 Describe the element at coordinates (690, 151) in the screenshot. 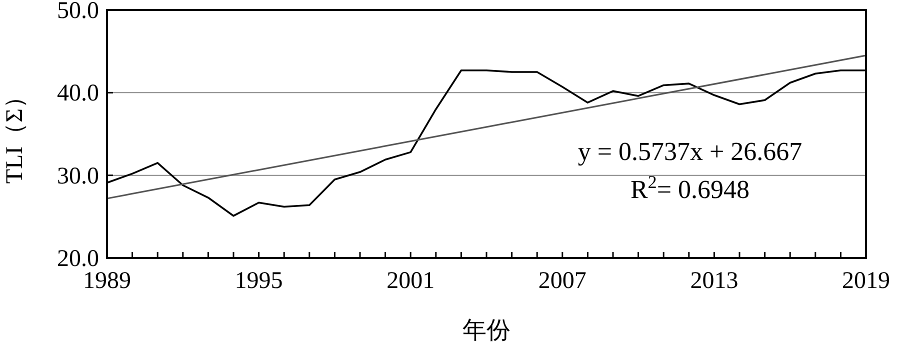

I see `annotation: y = 0.5737x + 26.667` at that location.